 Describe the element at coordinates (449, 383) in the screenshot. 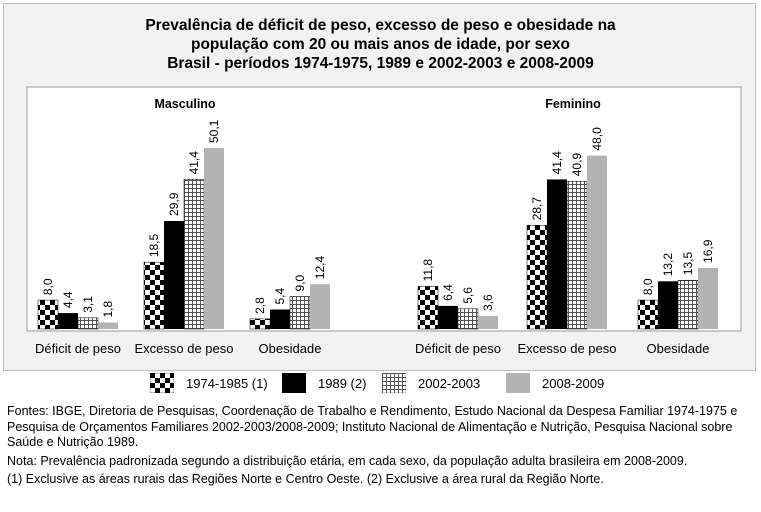

I see `legend-label: 2002-2003` at that location.